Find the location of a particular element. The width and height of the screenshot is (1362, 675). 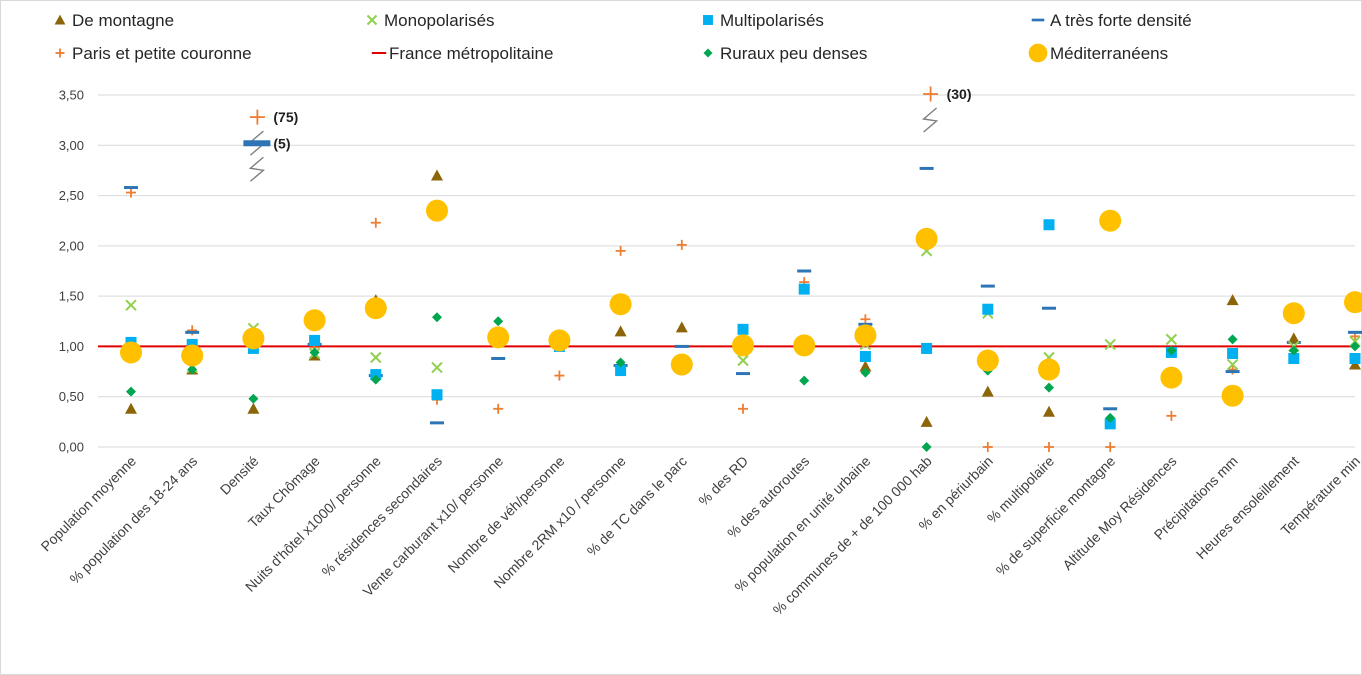

annotations: (75) (5) (30) is located at coordinates (607, 134).